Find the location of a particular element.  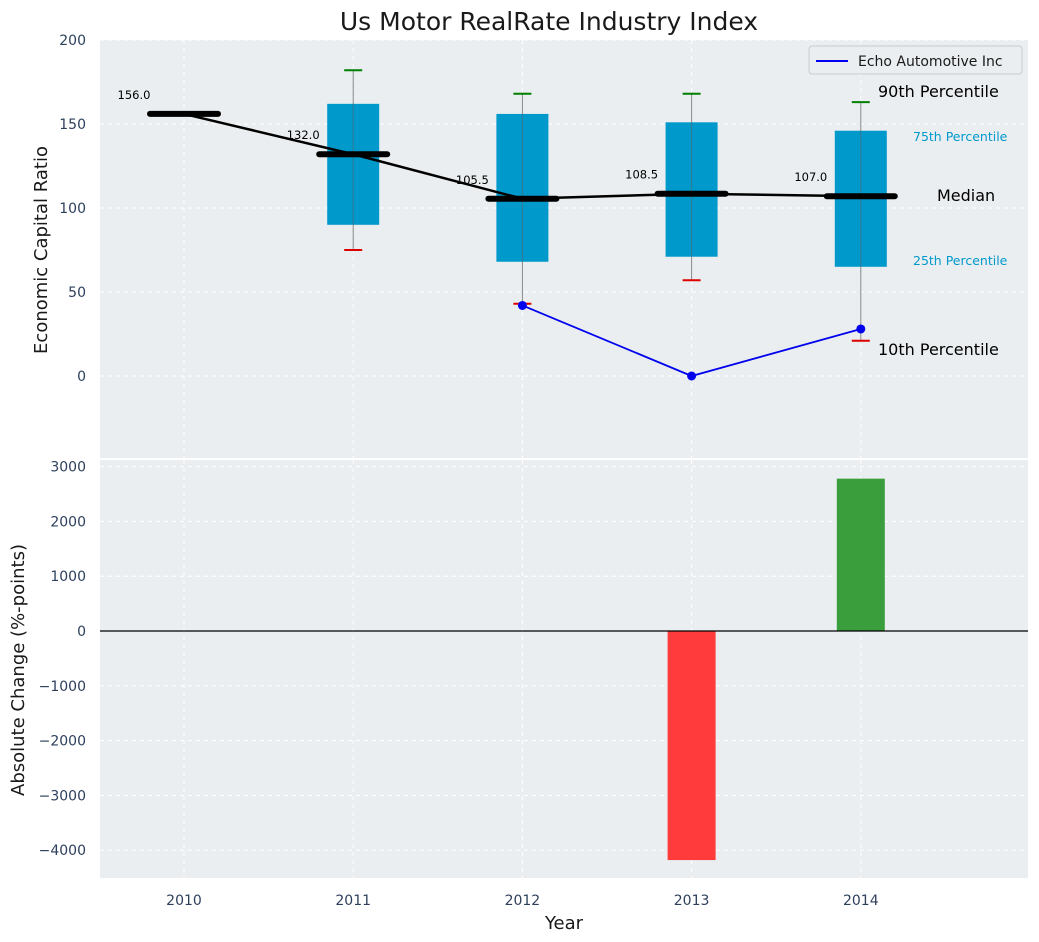

x-tick-label: 2012 is located at coordinates (523, 901).